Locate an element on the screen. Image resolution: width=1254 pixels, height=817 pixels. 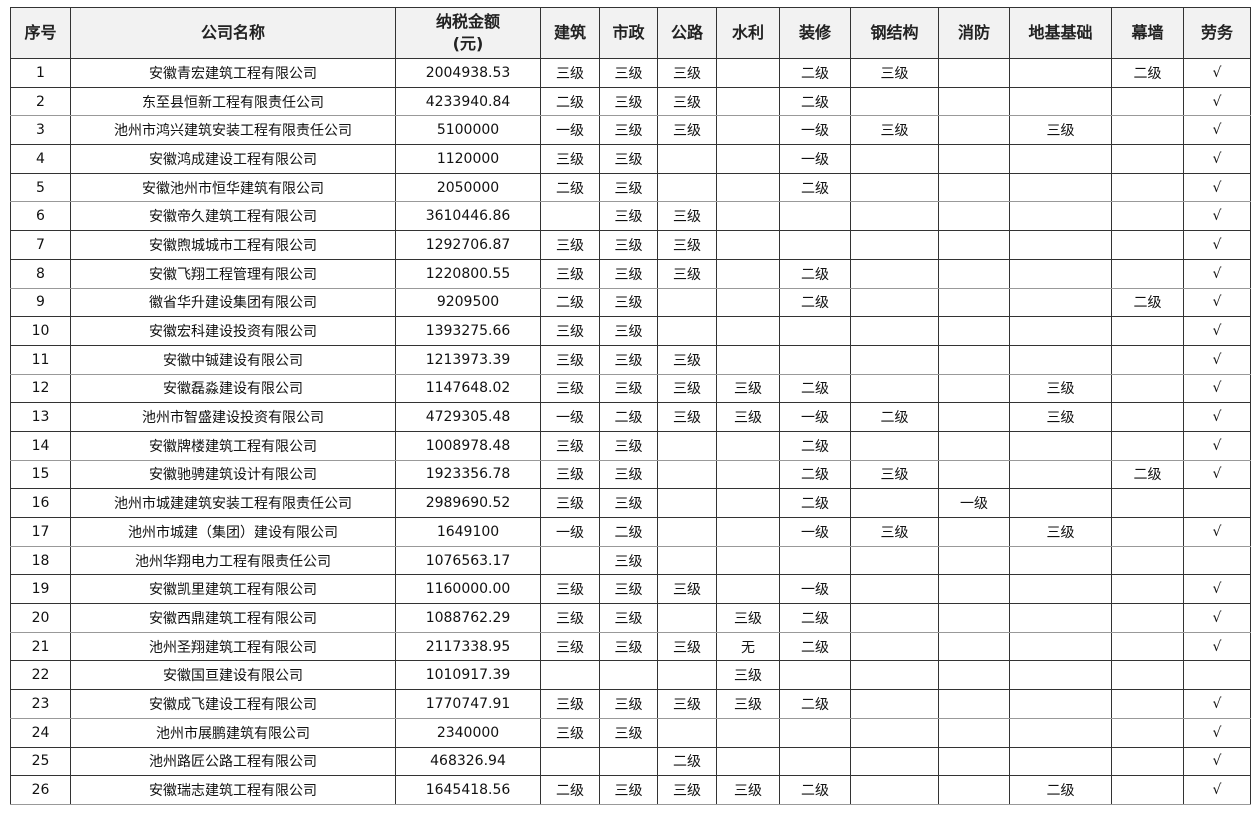
cell-tax-amount: 1220800.55 is located at coordinates (468, 273).